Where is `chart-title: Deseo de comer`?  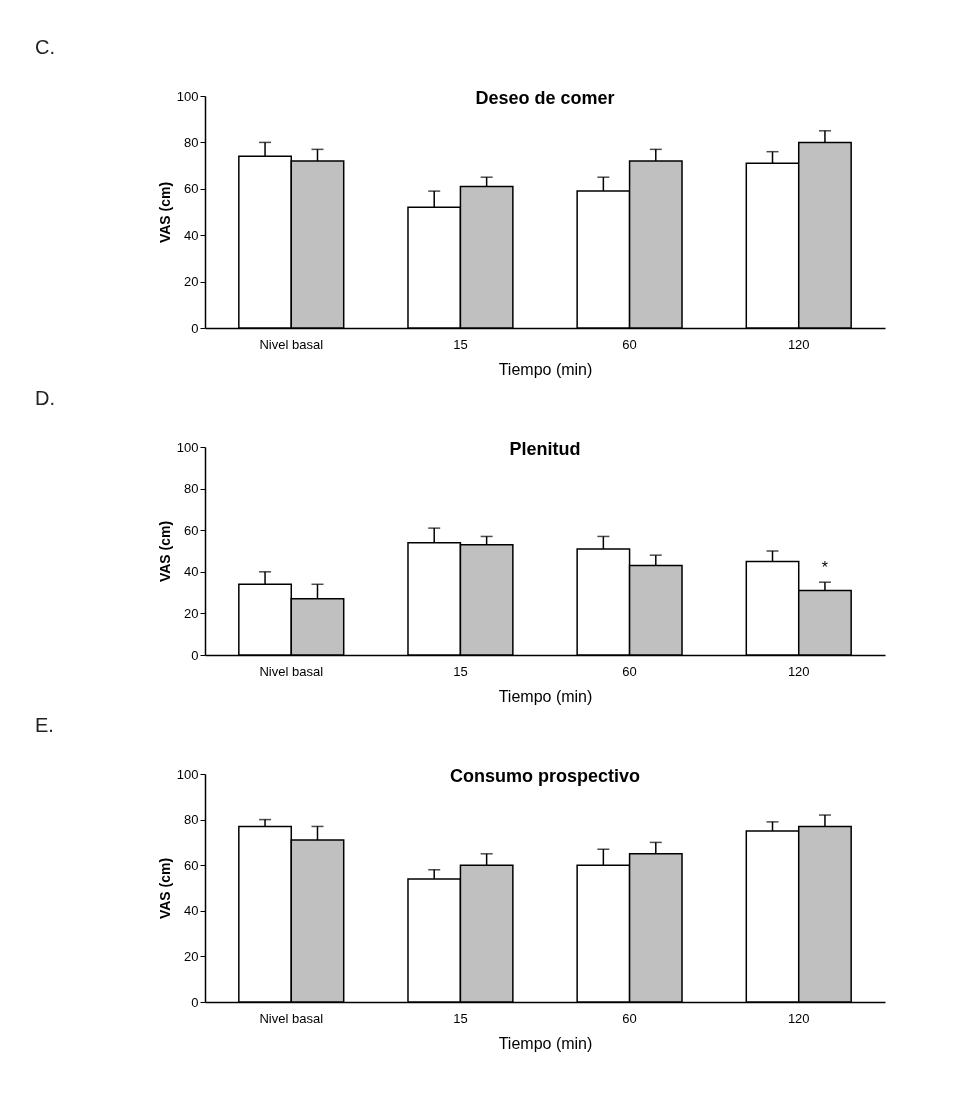
chart-title: Deseo de comer is located at coordinates (545, 98).